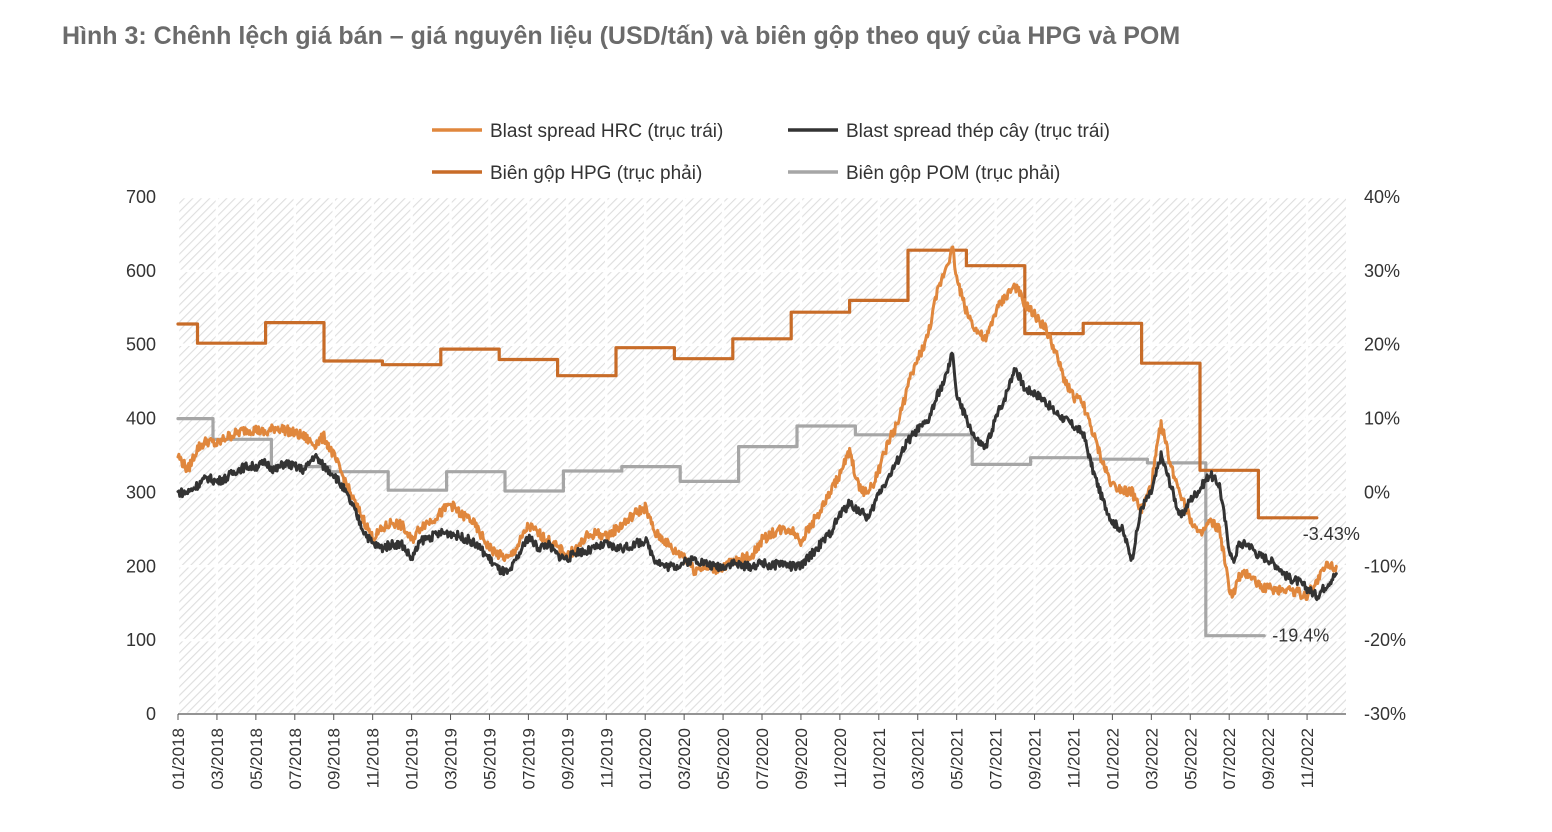  Describe the element at coordinates (1073, 758) in the screenshot. I see `x-tick-label: 11/2021` at that location.